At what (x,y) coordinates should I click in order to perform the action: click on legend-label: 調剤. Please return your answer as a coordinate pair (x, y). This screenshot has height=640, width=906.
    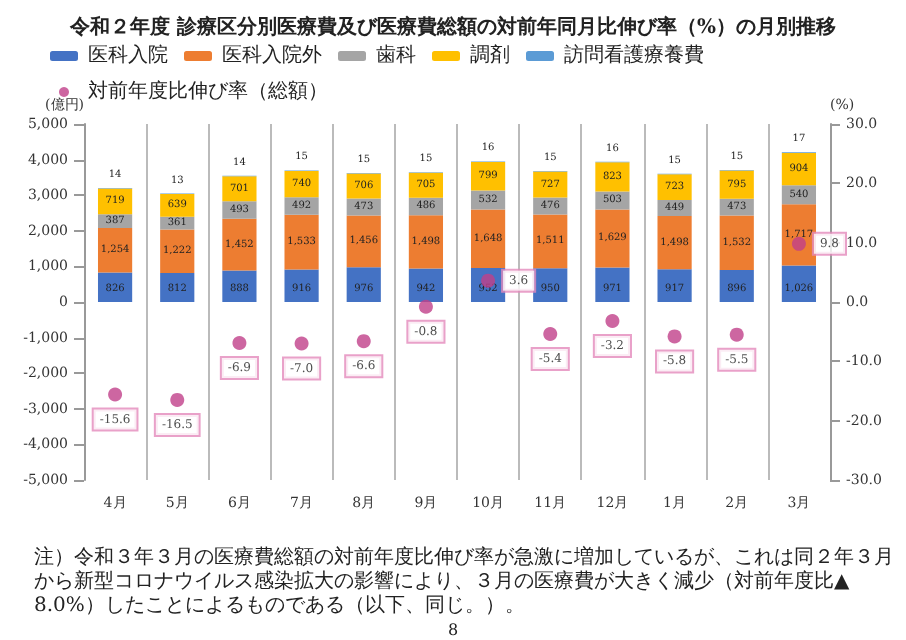
    Looking at the image, I should click on (490, 55).